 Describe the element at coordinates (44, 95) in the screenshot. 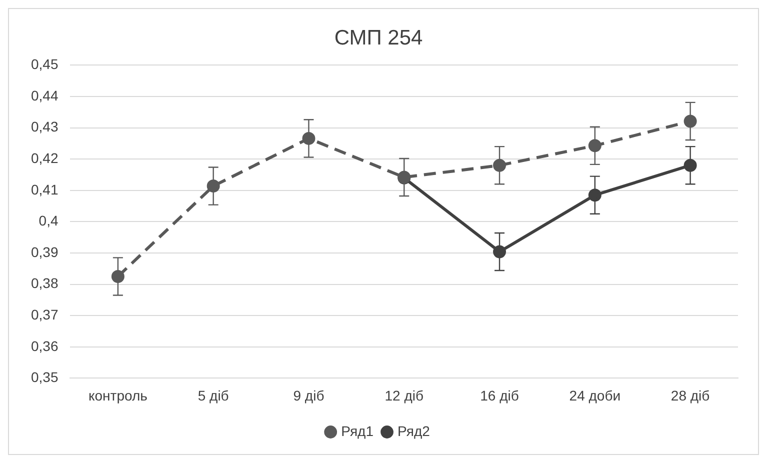

I see `y-tick-label: 0,44` at that location.